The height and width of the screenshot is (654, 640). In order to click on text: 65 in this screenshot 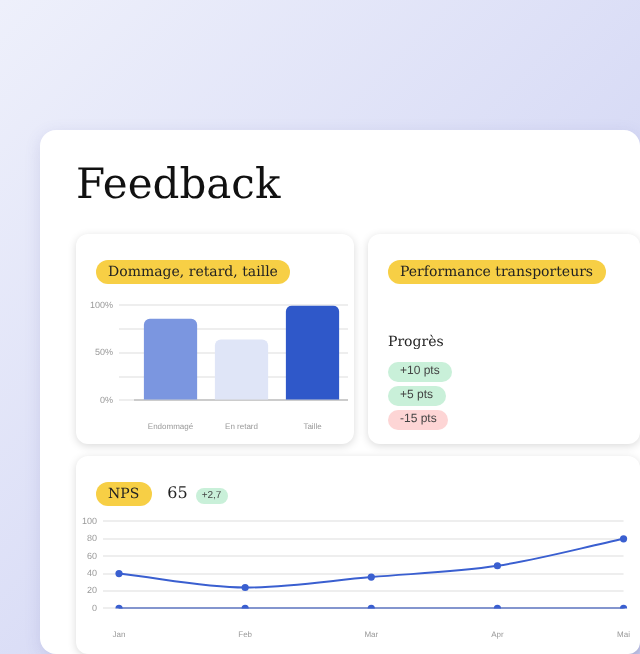, I will do `click(177, 493)`.